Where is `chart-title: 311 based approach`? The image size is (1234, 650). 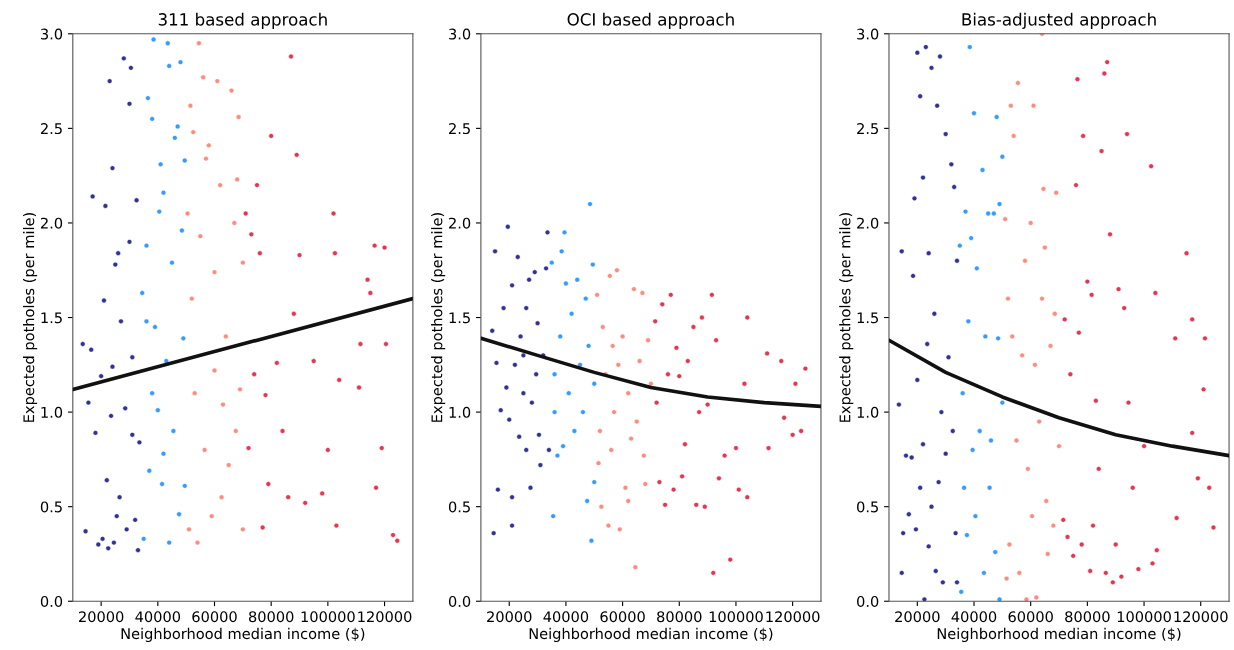
chart-title: 311 based approach is located at coordinates (242, 20).